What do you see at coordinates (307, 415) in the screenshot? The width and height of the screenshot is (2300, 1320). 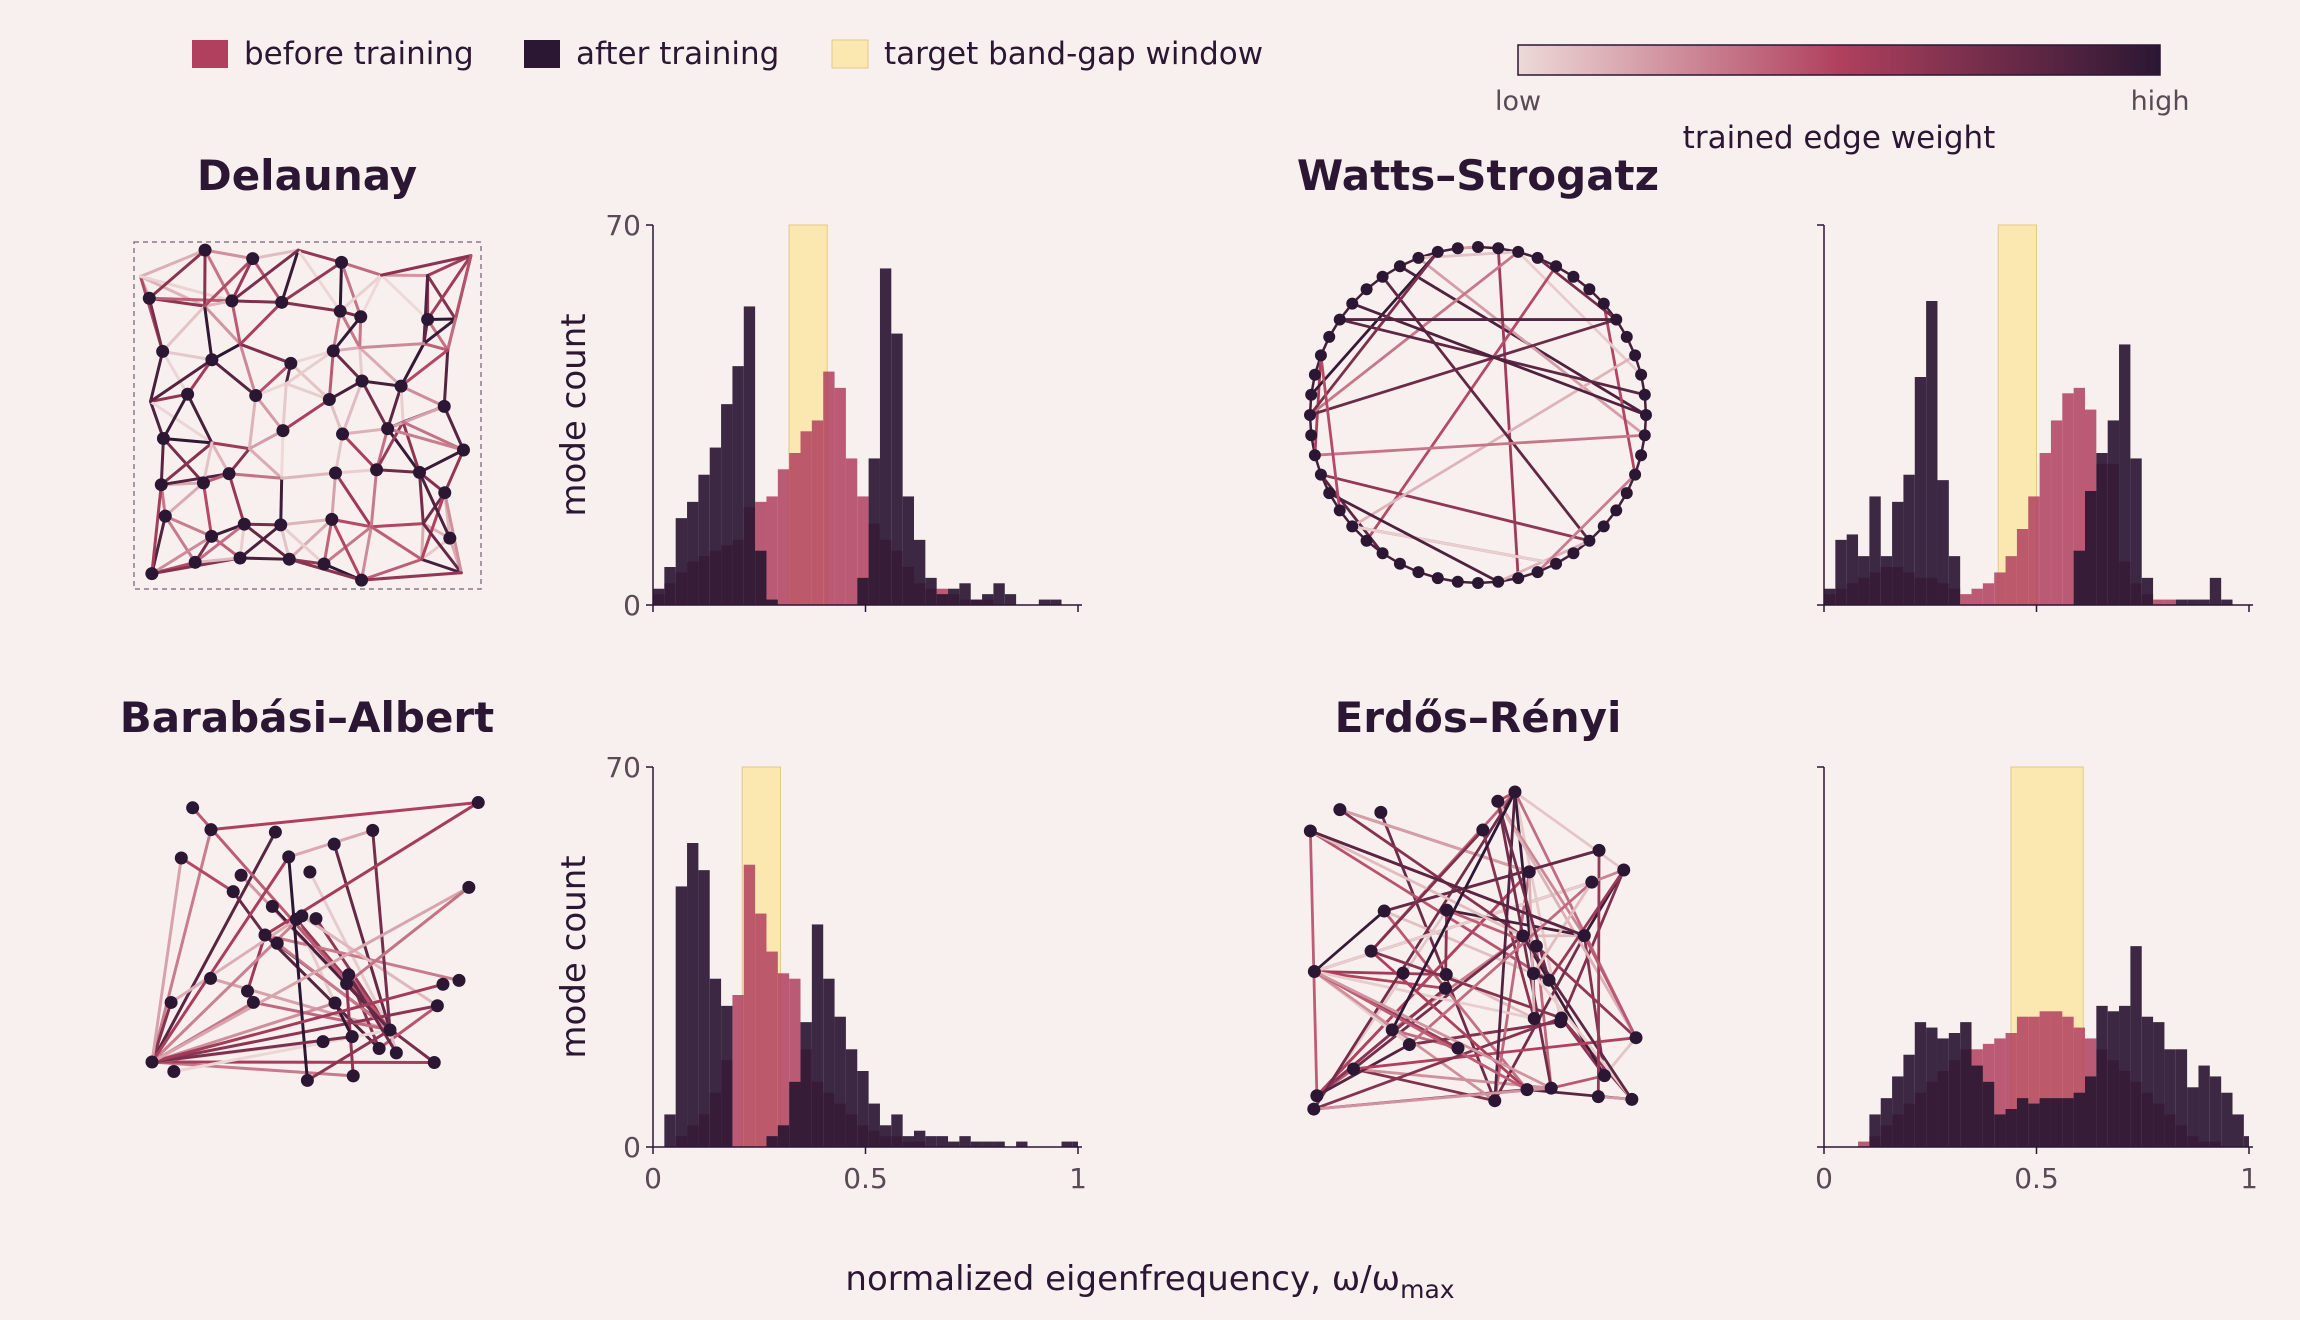 I see `network-delaunay` at bounding box center [307, 415].